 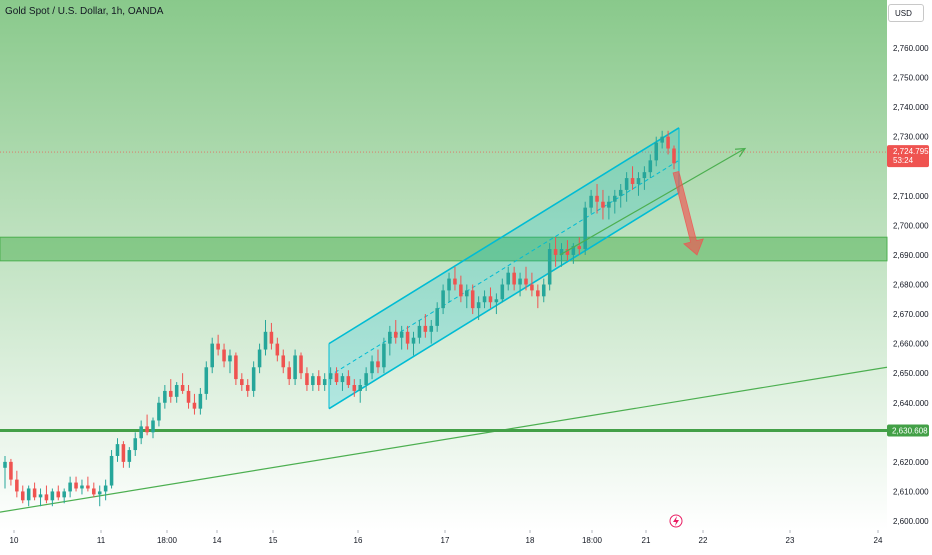 What do you see at coordinates (676, 521) in the screenshot?
I see `event-icon` at bounding box center [676, 521].